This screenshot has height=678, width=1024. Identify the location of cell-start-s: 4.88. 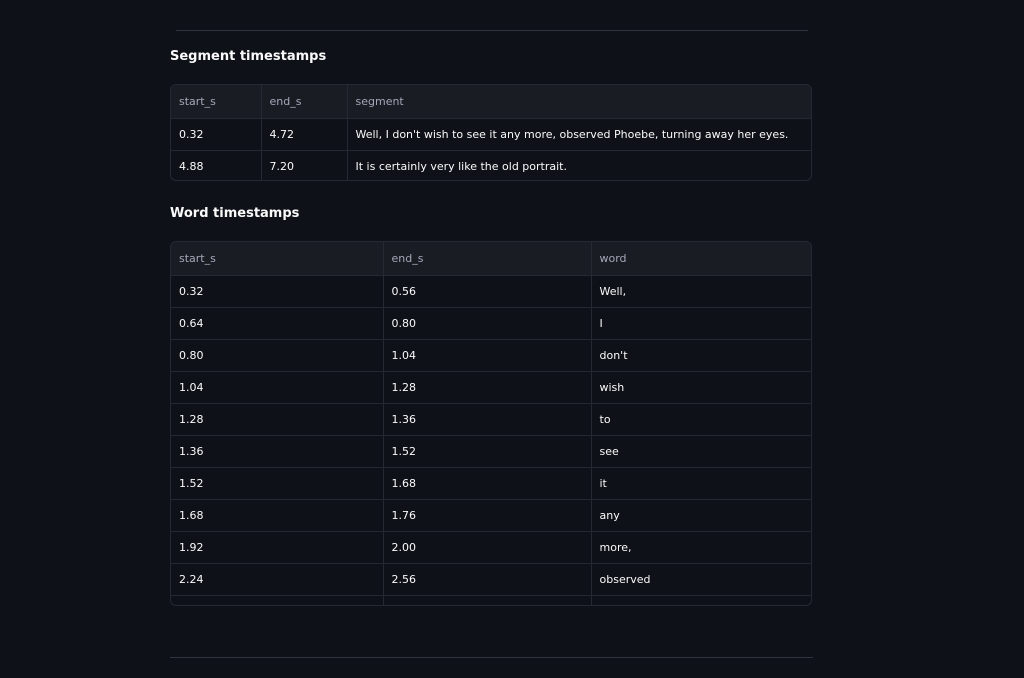
(216, 165).